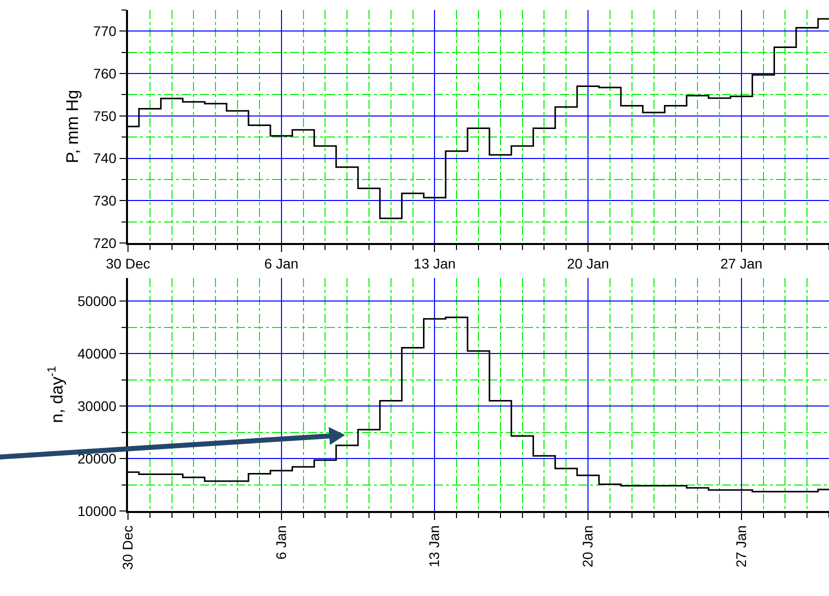  I want to click on y-tick-label: 50000, so click(97, 300).